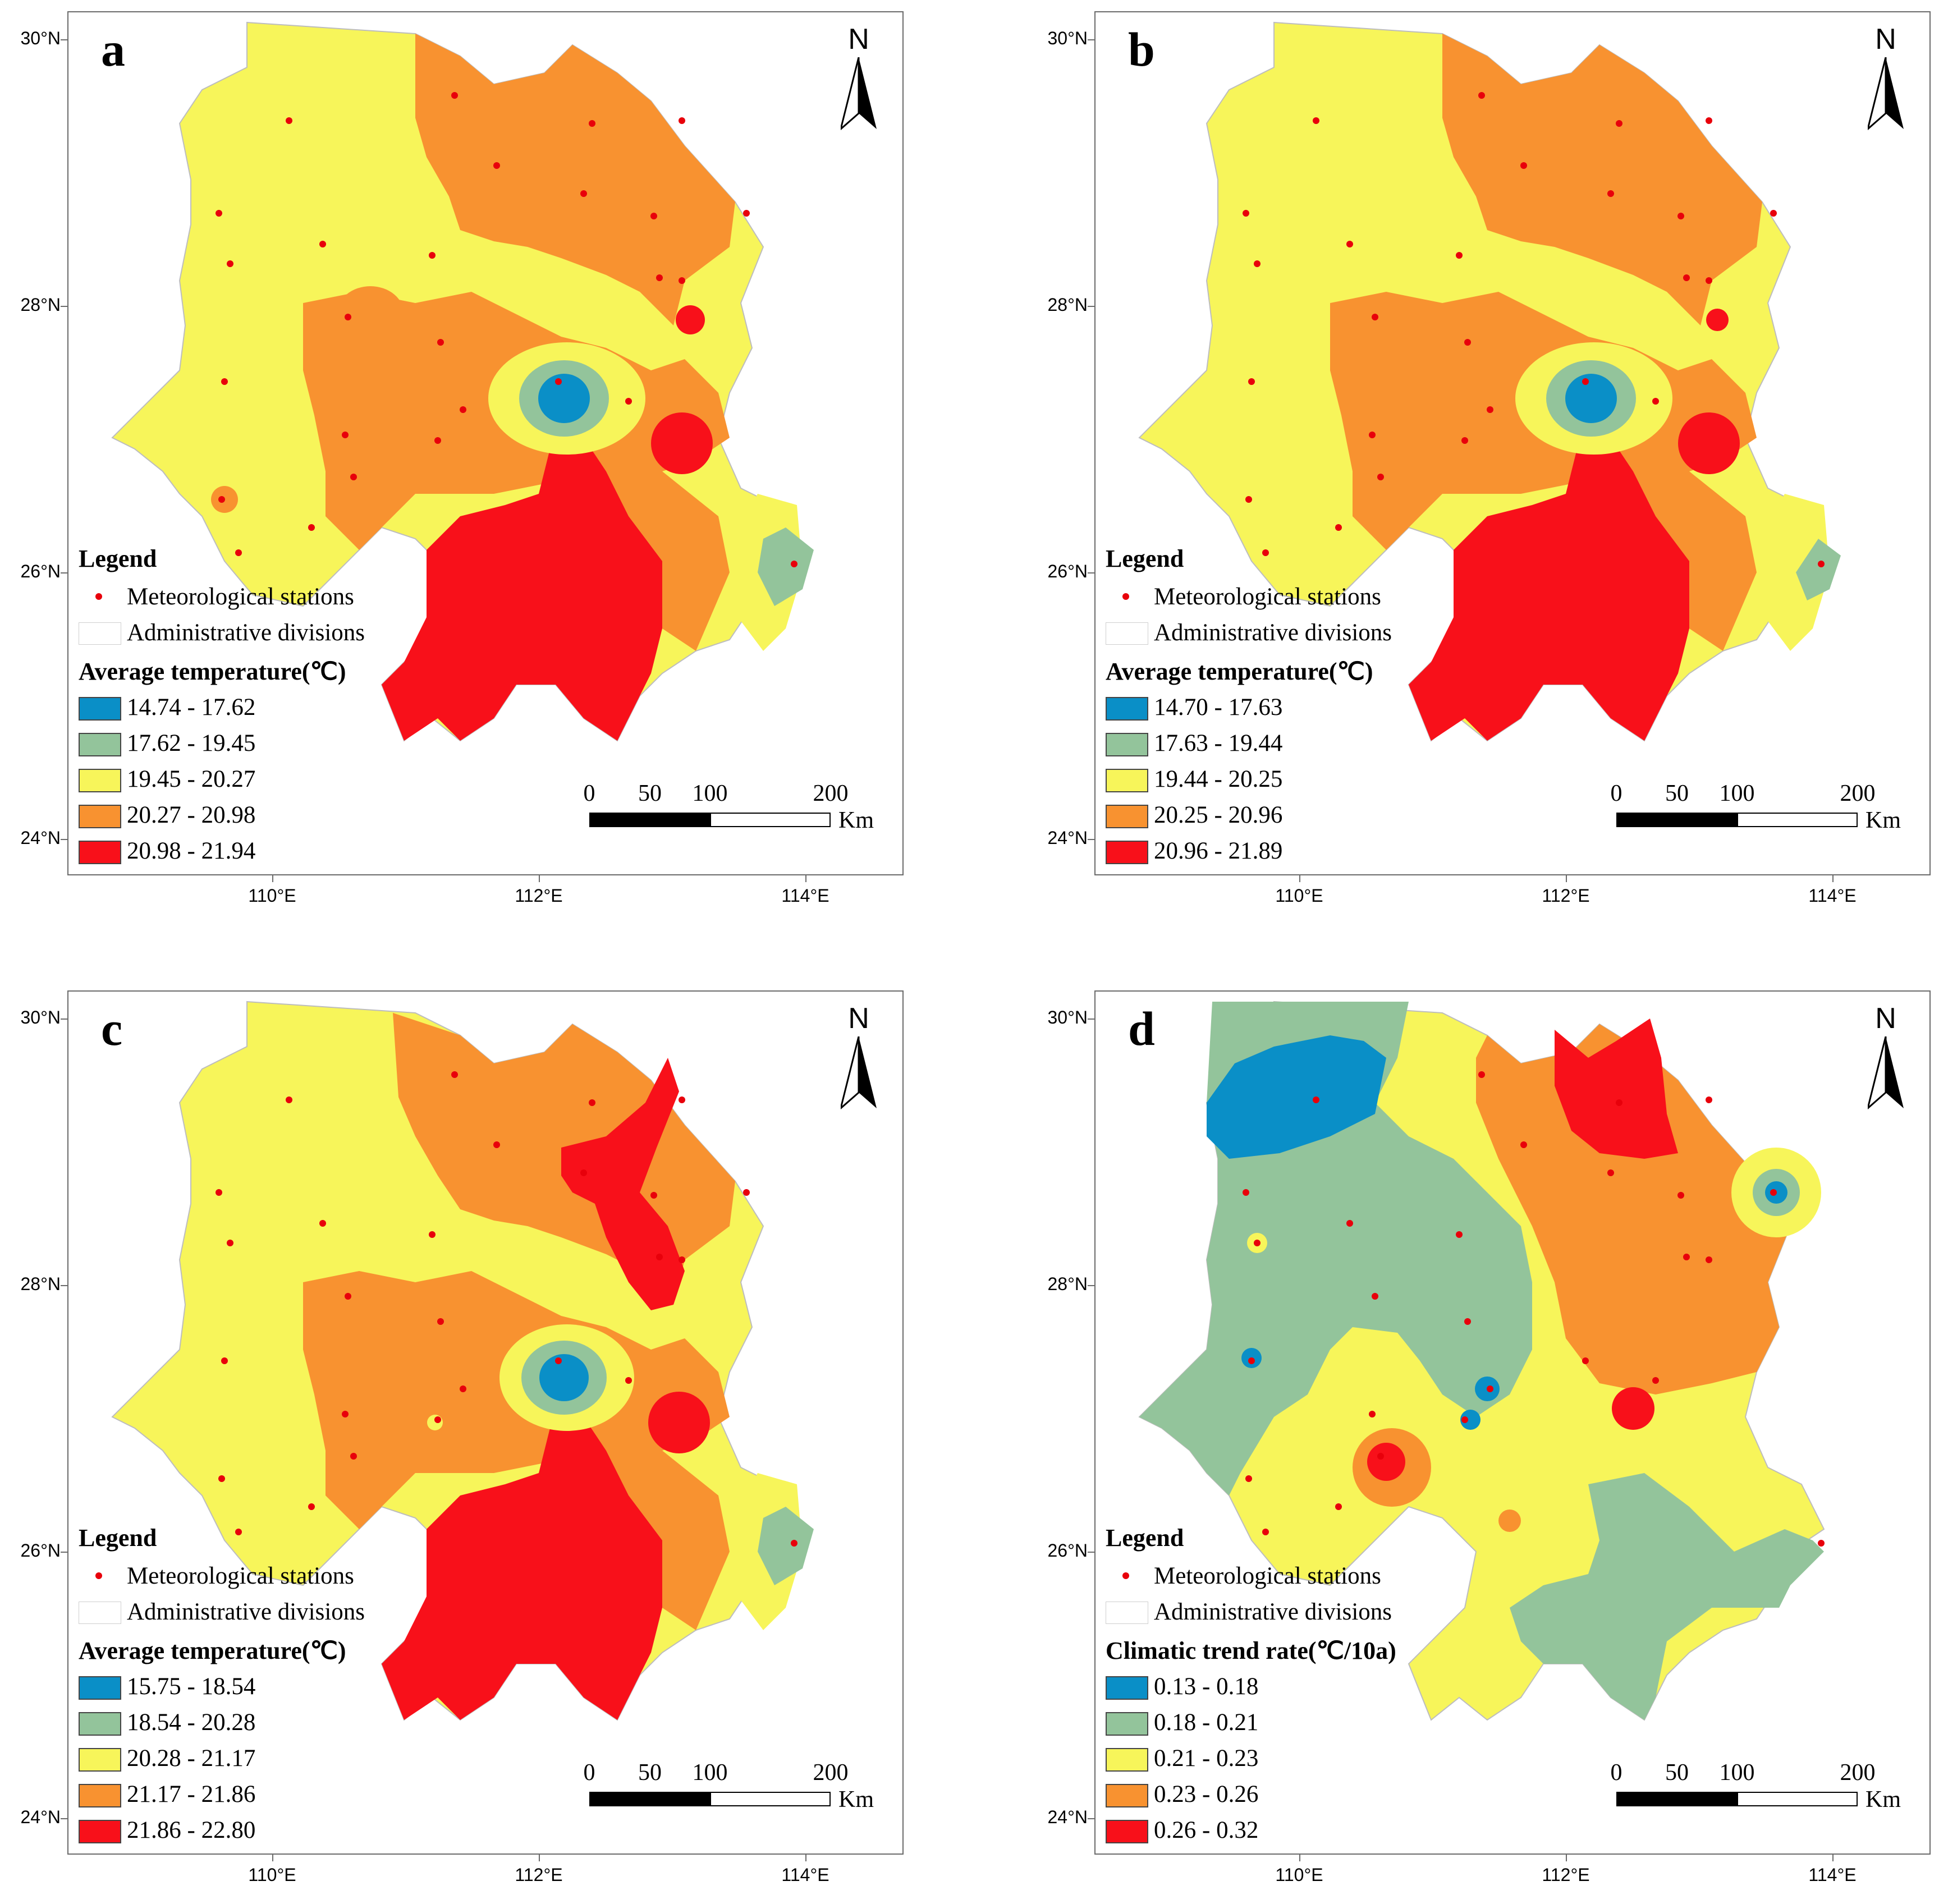 Image resolution: width=1948 pixels, height=1904 pixels. What do you see at coordinates (1067, 571) in the screenshot?
I see `lat-label: 26°N` at bounding box center [1067, 571].